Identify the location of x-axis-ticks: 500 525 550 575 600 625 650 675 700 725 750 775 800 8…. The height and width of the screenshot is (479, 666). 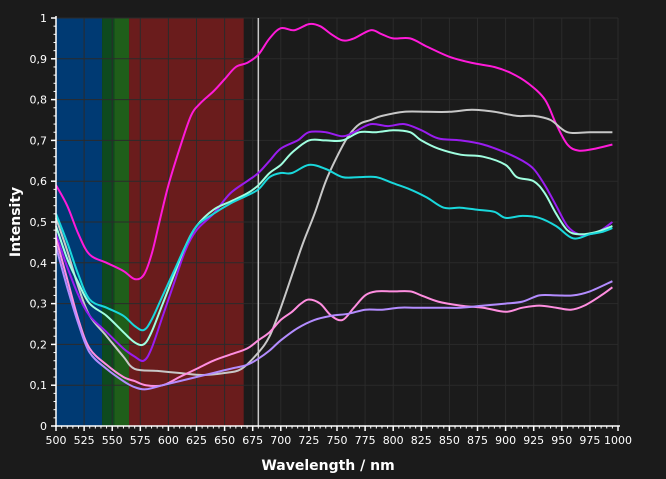
(339, 436).